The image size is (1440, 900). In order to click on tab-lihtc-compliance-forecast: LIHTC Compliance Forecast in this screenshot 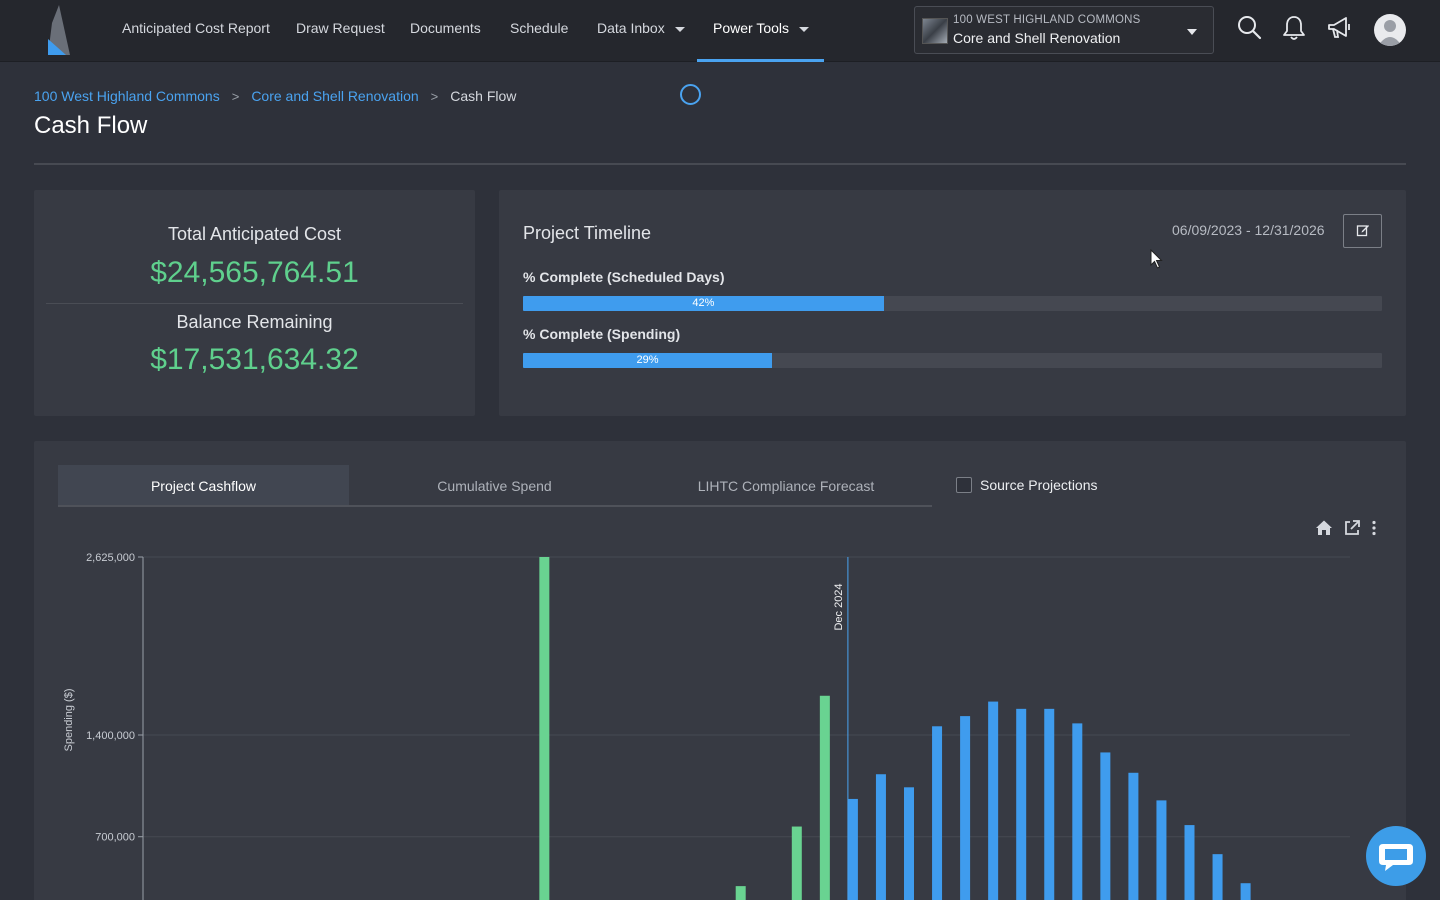, I will do `click(786, 486)`.